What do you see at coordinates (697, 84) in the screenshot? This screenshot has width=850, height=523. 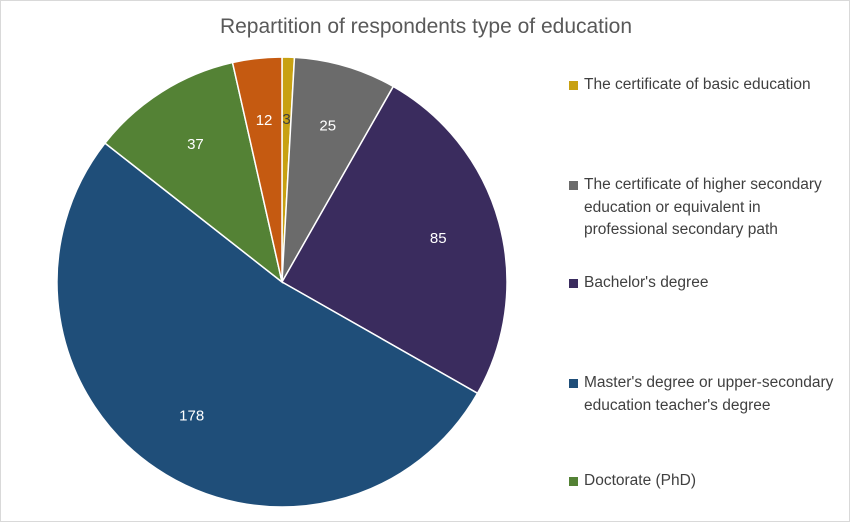 I see `legend-label: The certificate of basic education` at bounding box center [697, 84].